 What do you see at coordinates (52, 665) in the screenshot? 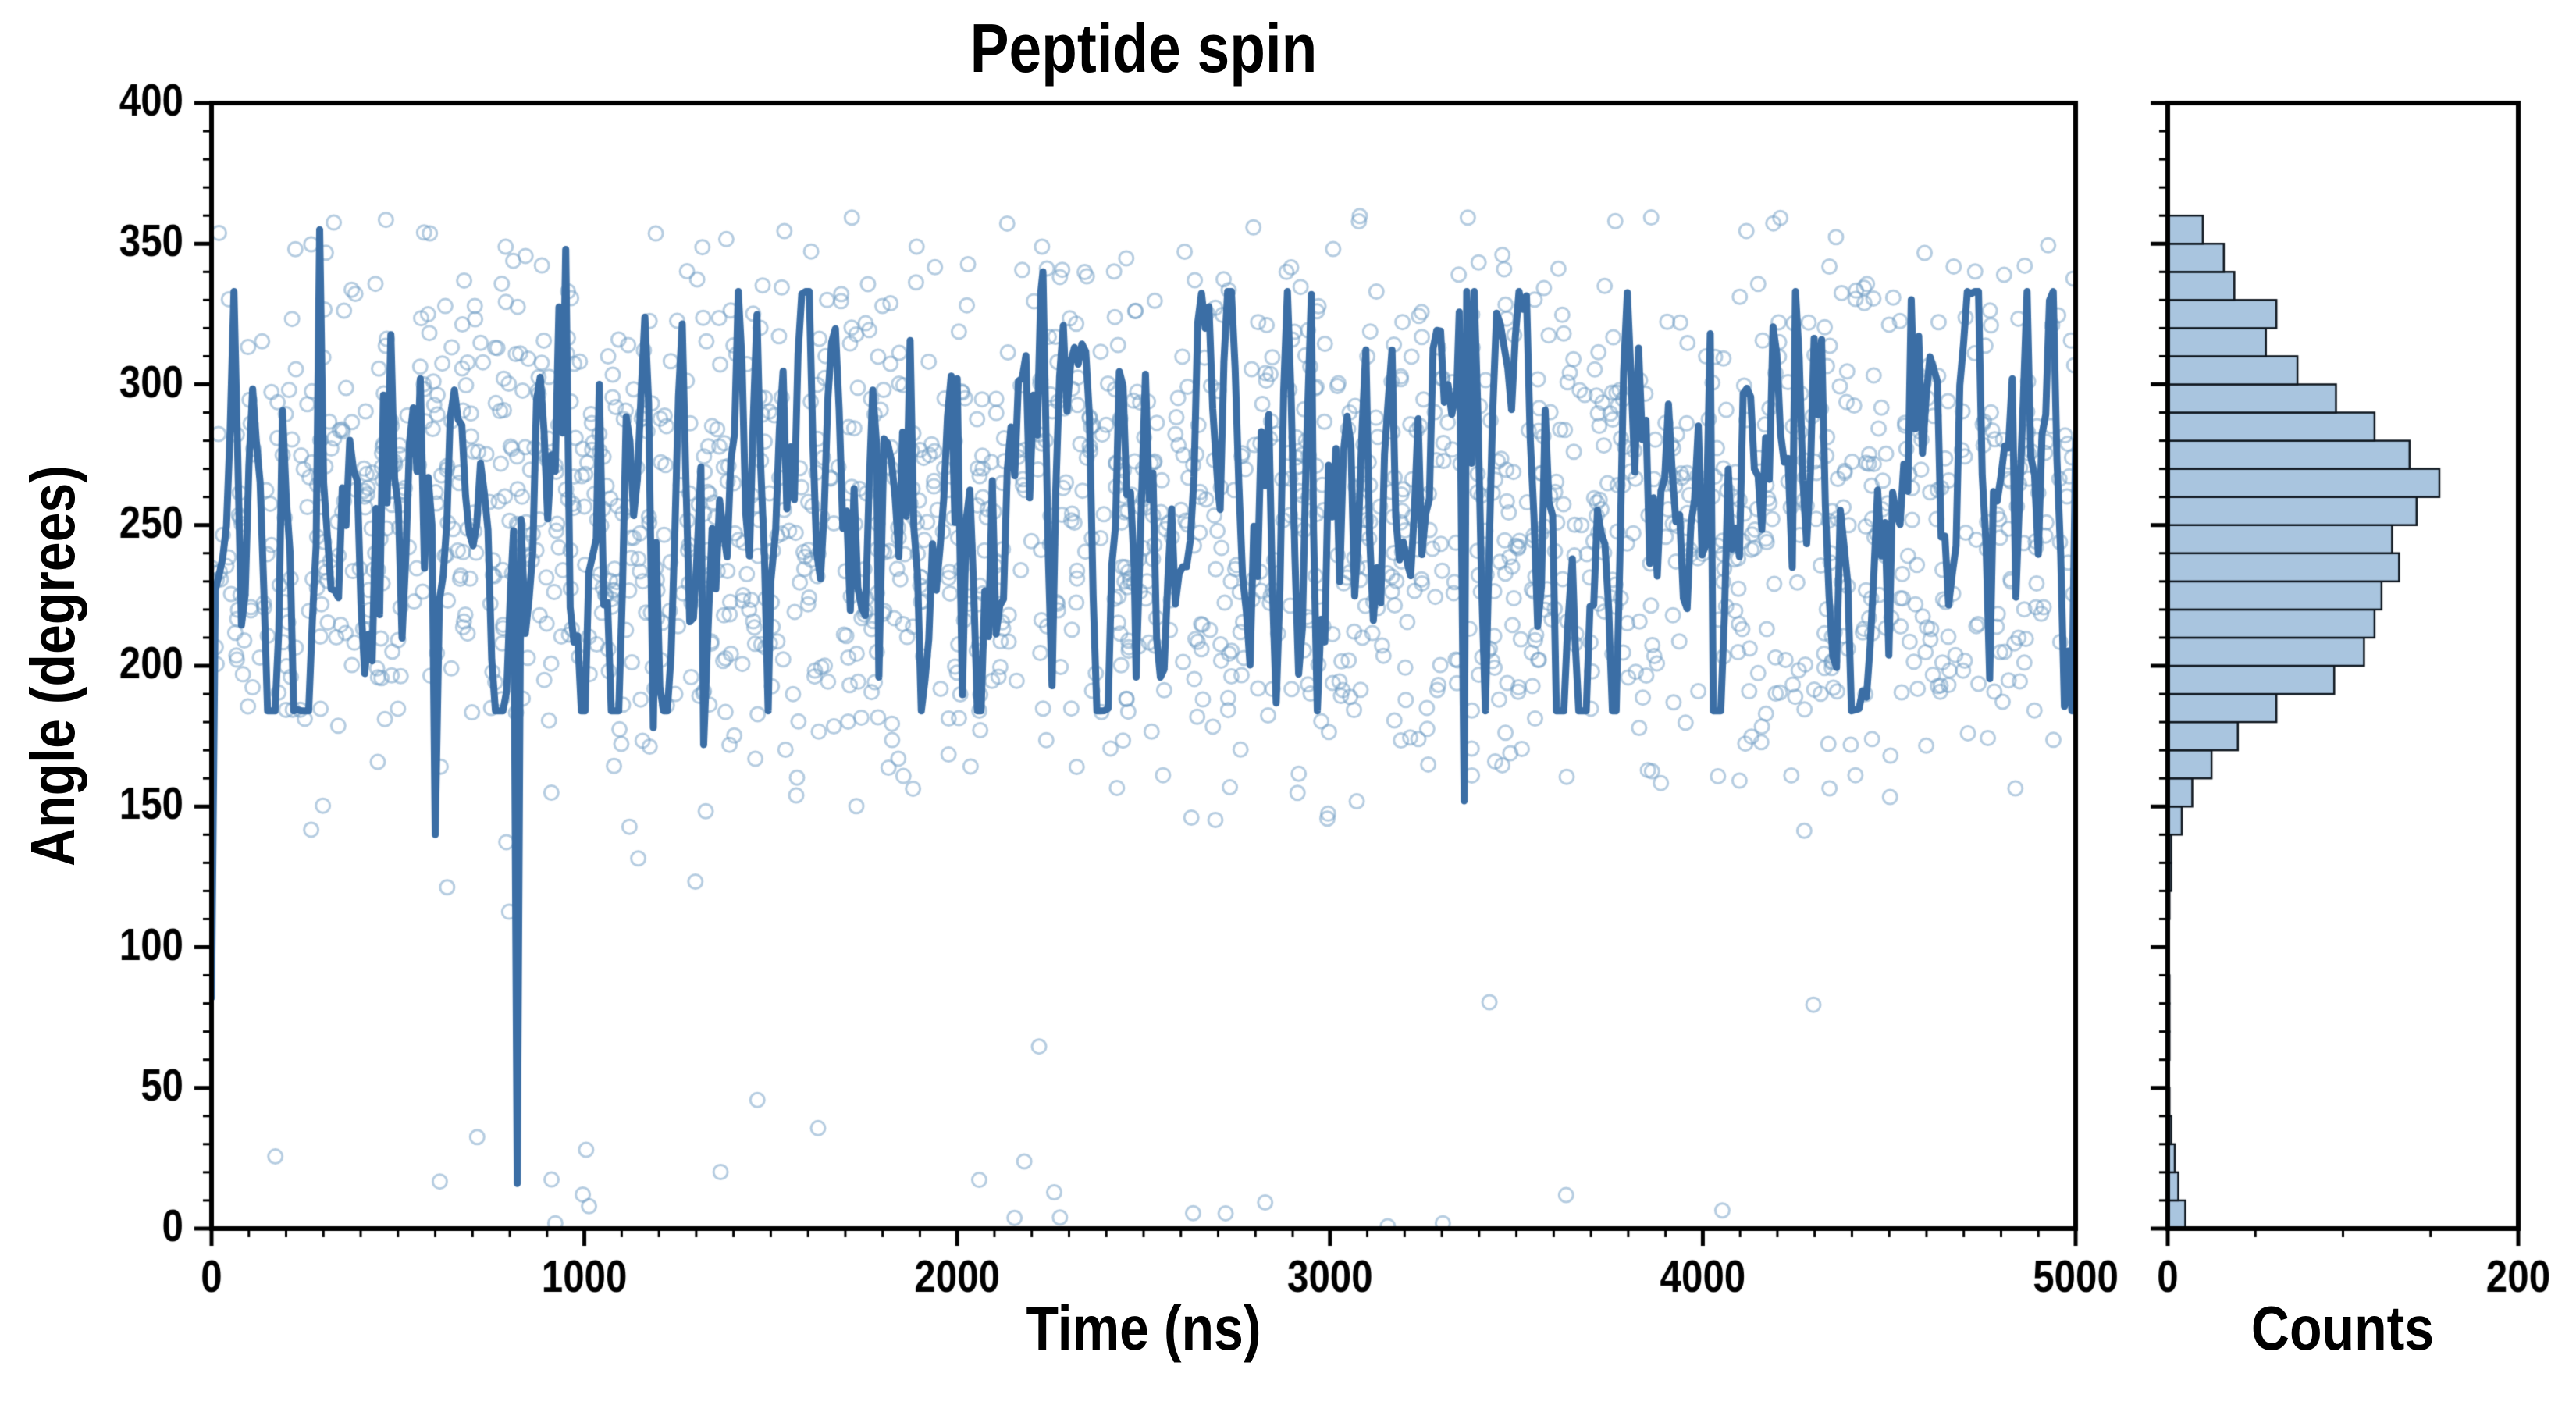
I see `y-axis-label: Angle (degrees)` at bounding box center [52, 665].